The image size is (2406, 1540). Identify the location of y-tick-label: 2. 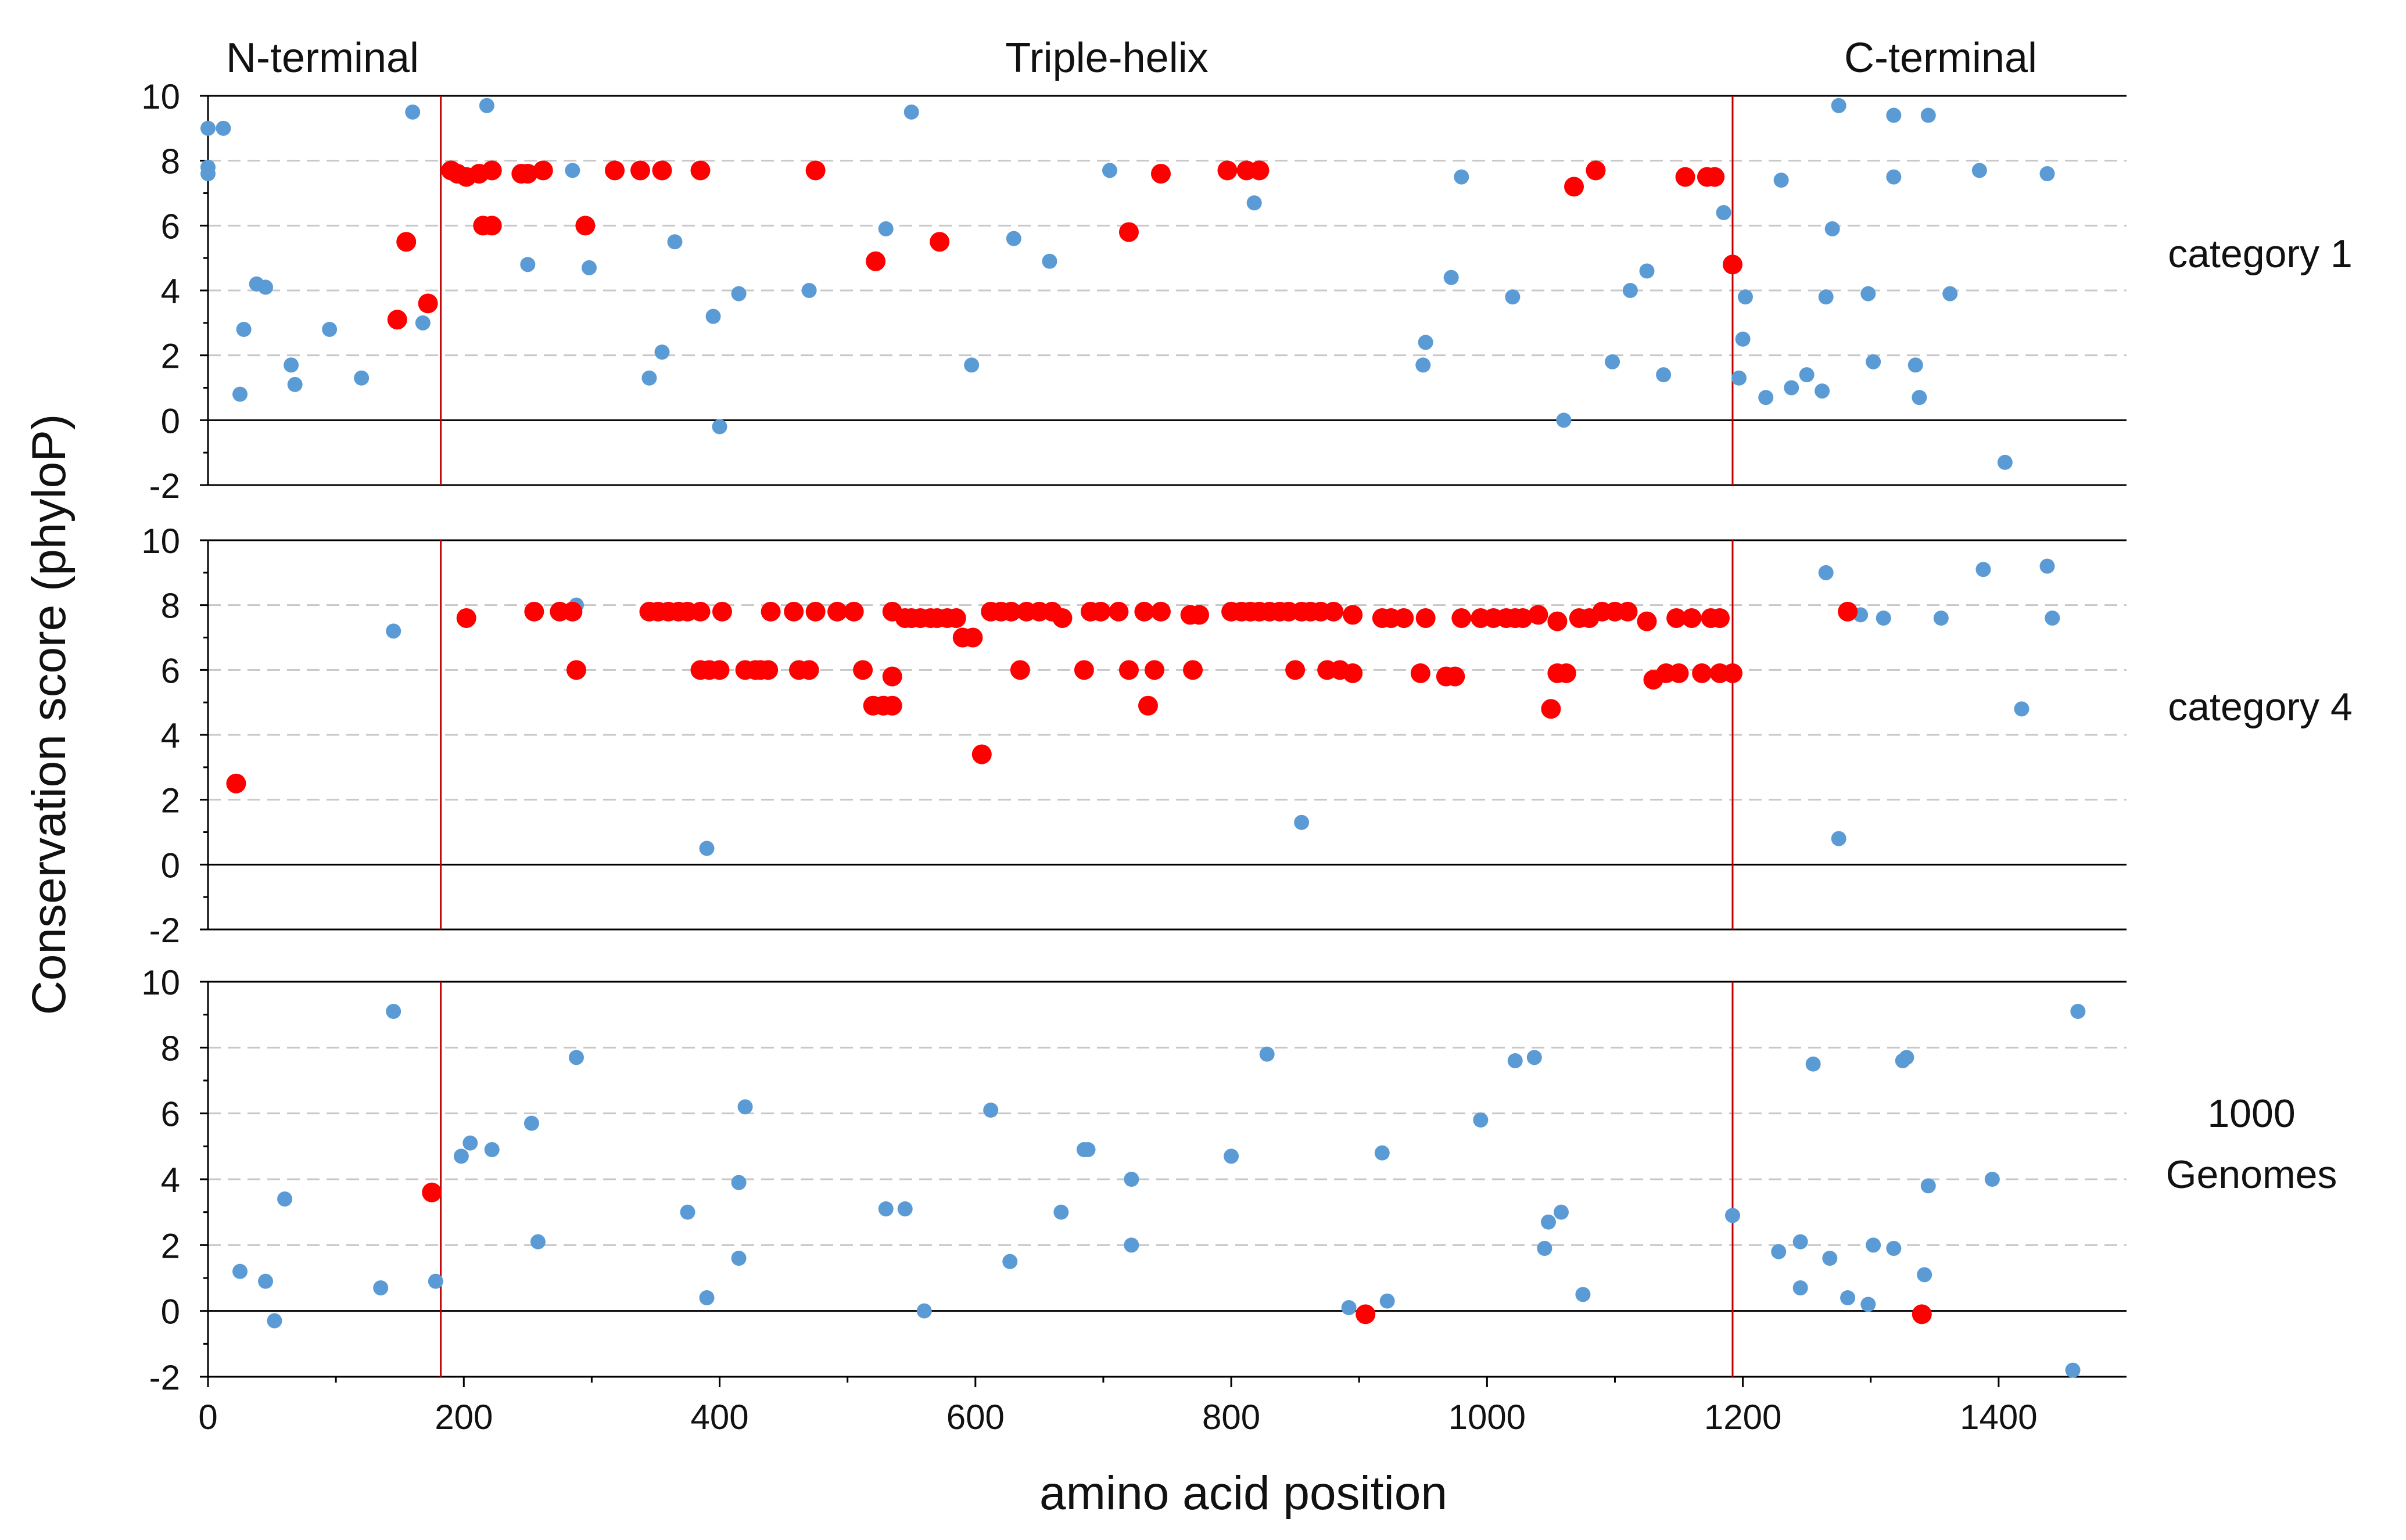
(170, 801).